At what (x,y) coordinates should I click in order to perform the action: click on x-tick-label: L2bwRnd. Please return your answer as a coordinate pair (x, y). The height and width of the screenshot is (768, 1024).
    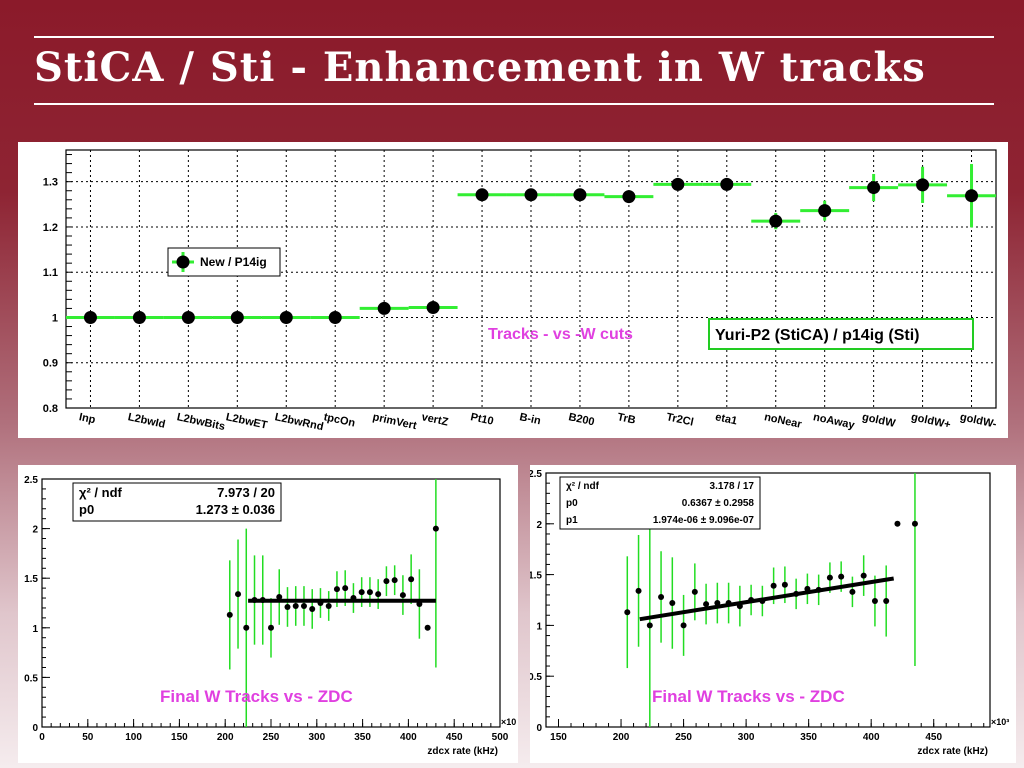
    Looking at the image, I should click on (299, 422).